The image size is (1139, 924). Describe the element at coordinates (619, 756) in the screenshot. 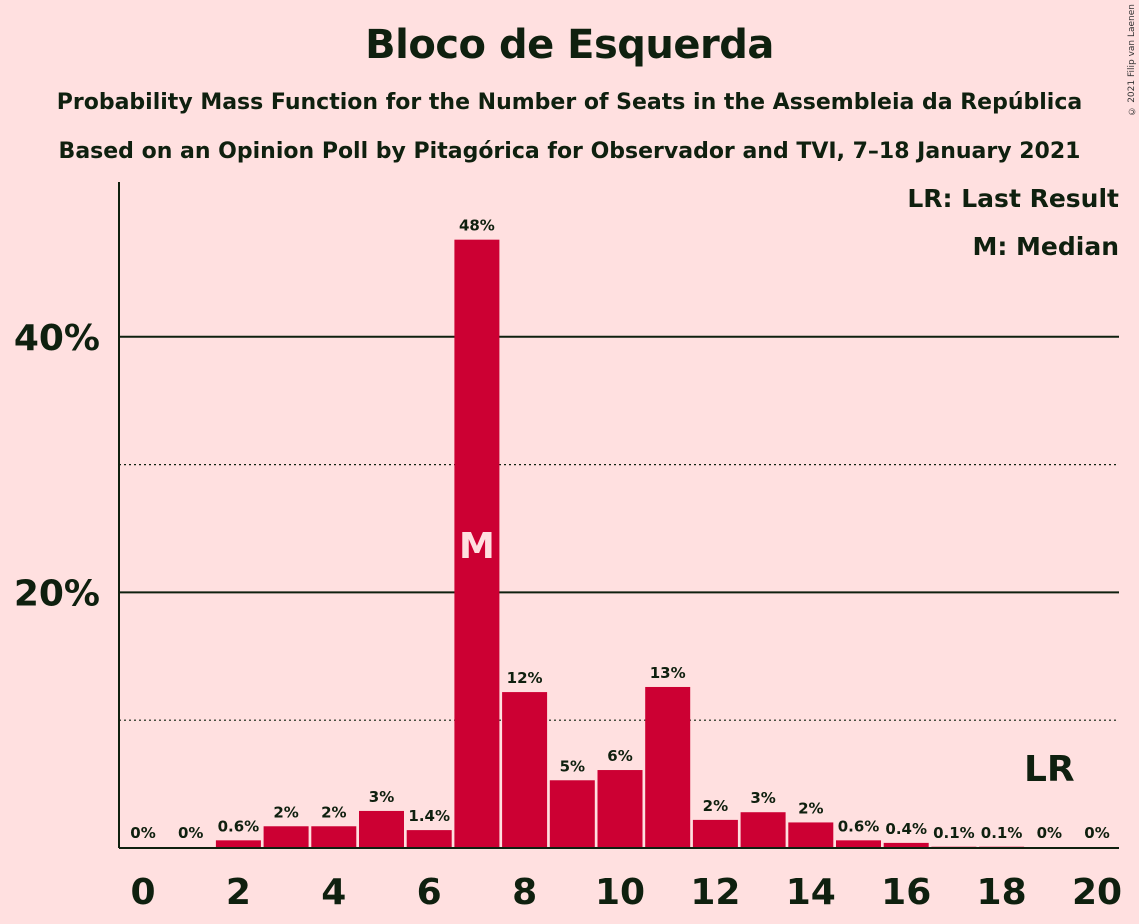

I see `bar-value-label: 6%` at that location.